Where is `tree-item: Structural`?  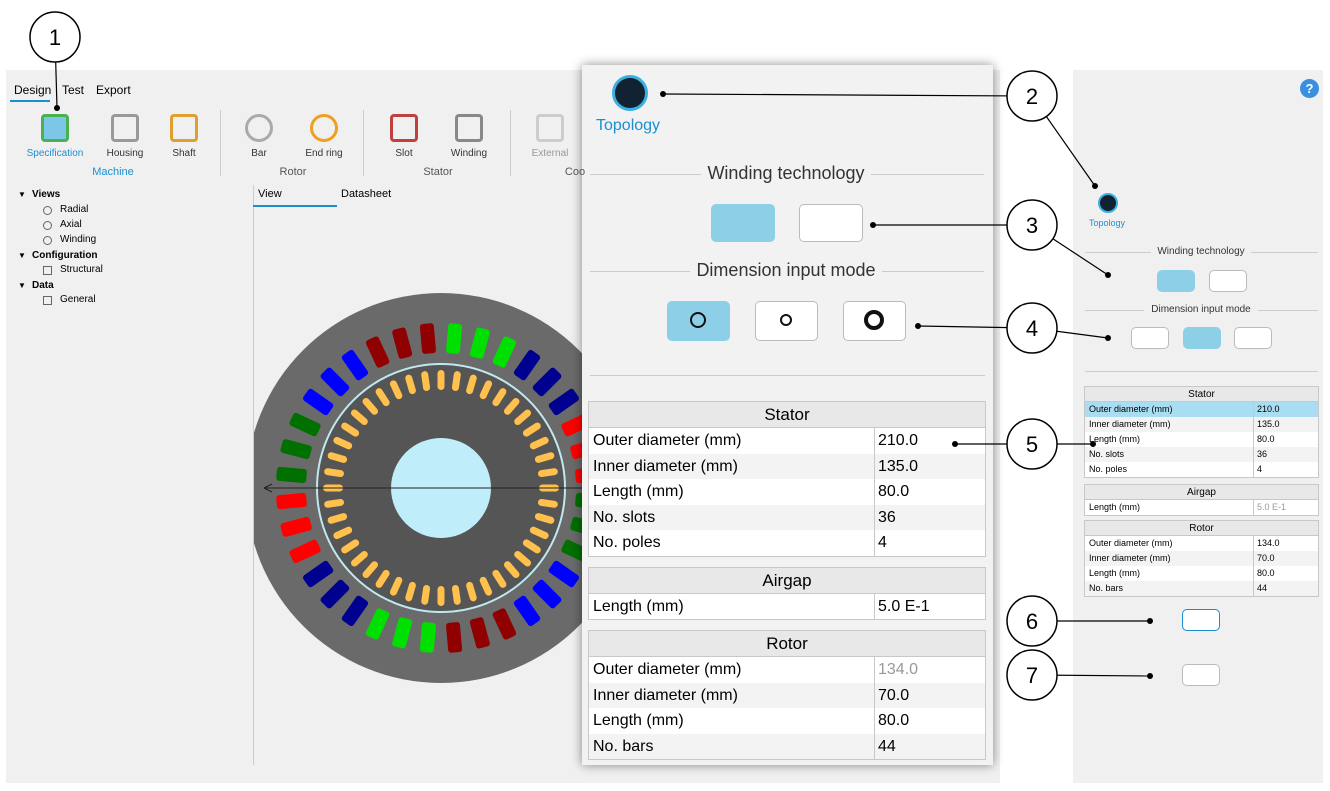
tree-item: Structural is located at coordinates (81, 269).